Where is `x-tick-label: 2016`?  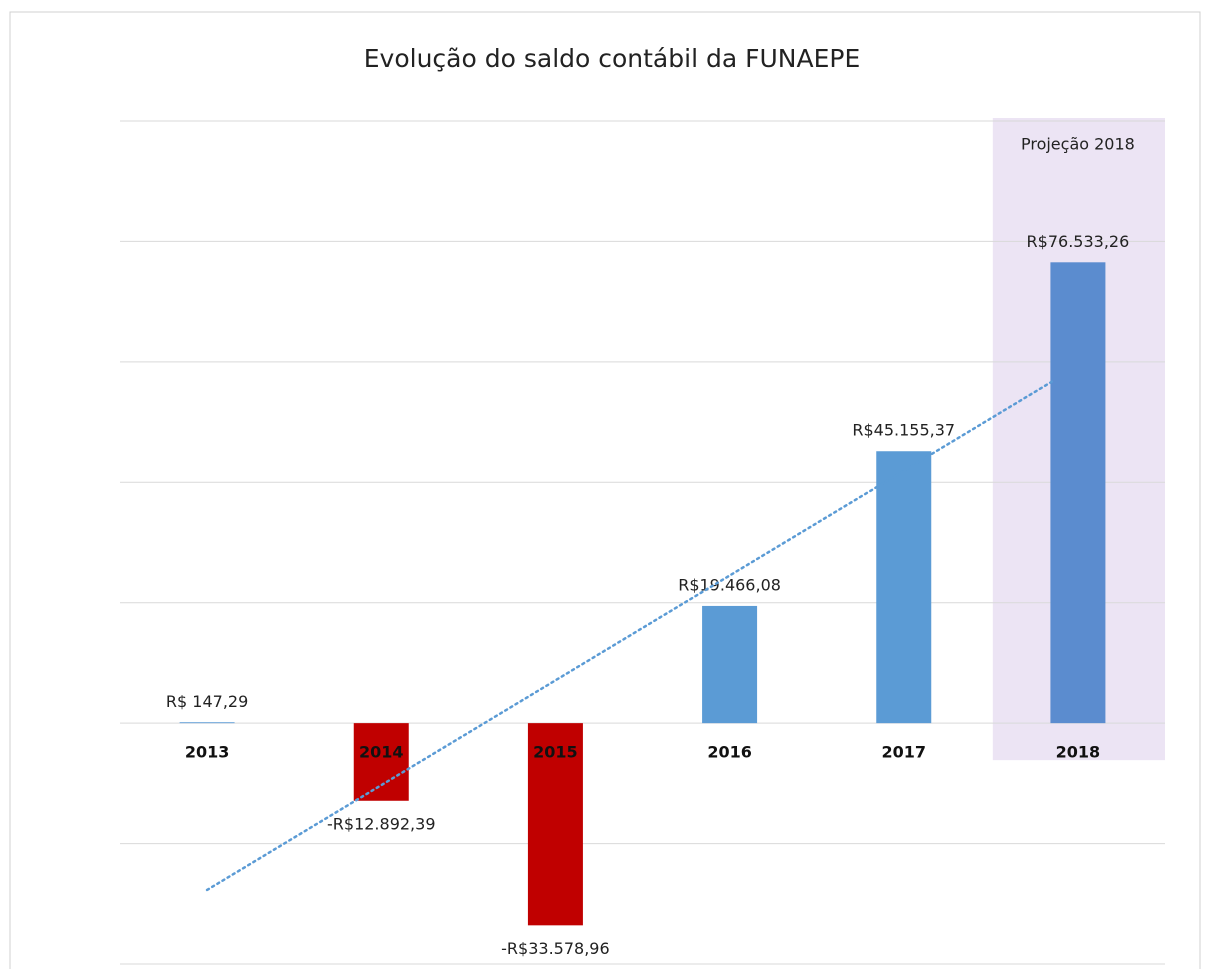
x-tick-label: 2016 is located at coordinates (729, 752).